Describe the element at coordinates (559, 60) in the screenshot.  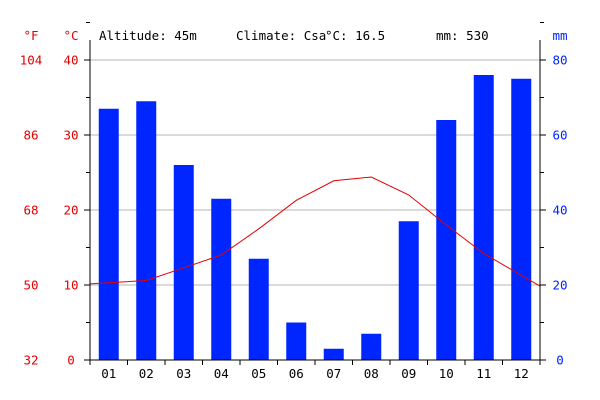
I see `mm-tick-label: 80` at that location.